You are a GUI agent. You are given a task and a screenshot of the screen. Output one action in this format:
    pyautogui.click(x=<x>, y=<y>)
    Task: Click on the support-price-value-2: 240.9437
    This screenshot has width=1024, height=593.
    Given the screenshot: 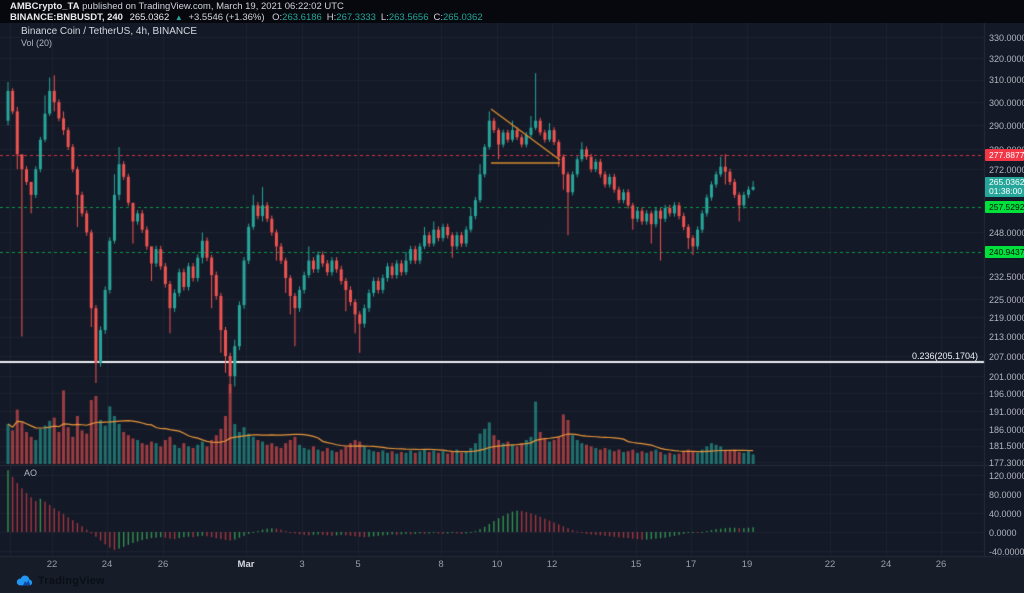 What is the action you would take?
    pyautogui.click(x=1006, y=252)
    